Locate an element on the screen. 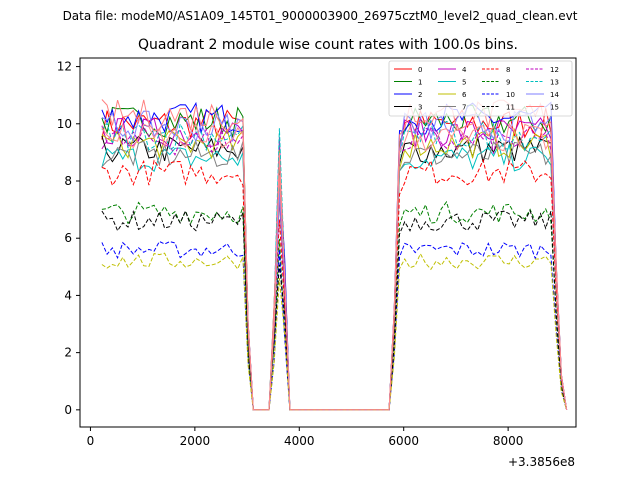  legend-label-7: 7 is located at coordinates (464, 108).